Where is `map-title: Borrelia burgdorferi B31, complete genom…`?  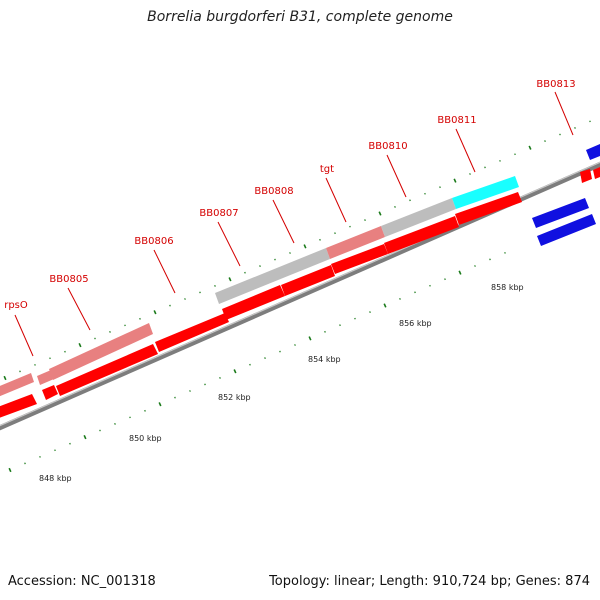 map-title: Borrelia burgdorferi B31, complete genom… is located at coordinates (300, 17).